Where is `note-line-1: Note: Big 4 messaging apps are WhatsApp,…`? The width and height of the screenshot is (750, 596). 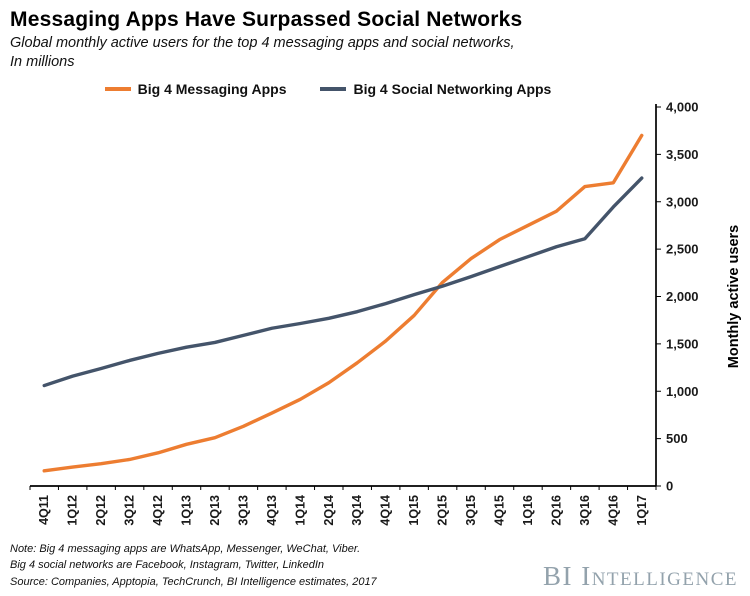 note-line-1: Note: Big 4 messaging apps are WhatsApp,… is located at coordinates (185, 548).